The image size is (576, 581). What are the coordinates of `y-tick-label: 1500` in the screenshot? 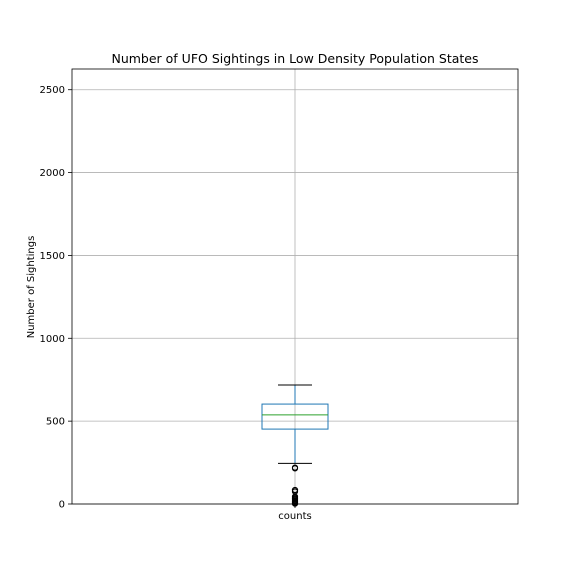 It's located at (52, 256).